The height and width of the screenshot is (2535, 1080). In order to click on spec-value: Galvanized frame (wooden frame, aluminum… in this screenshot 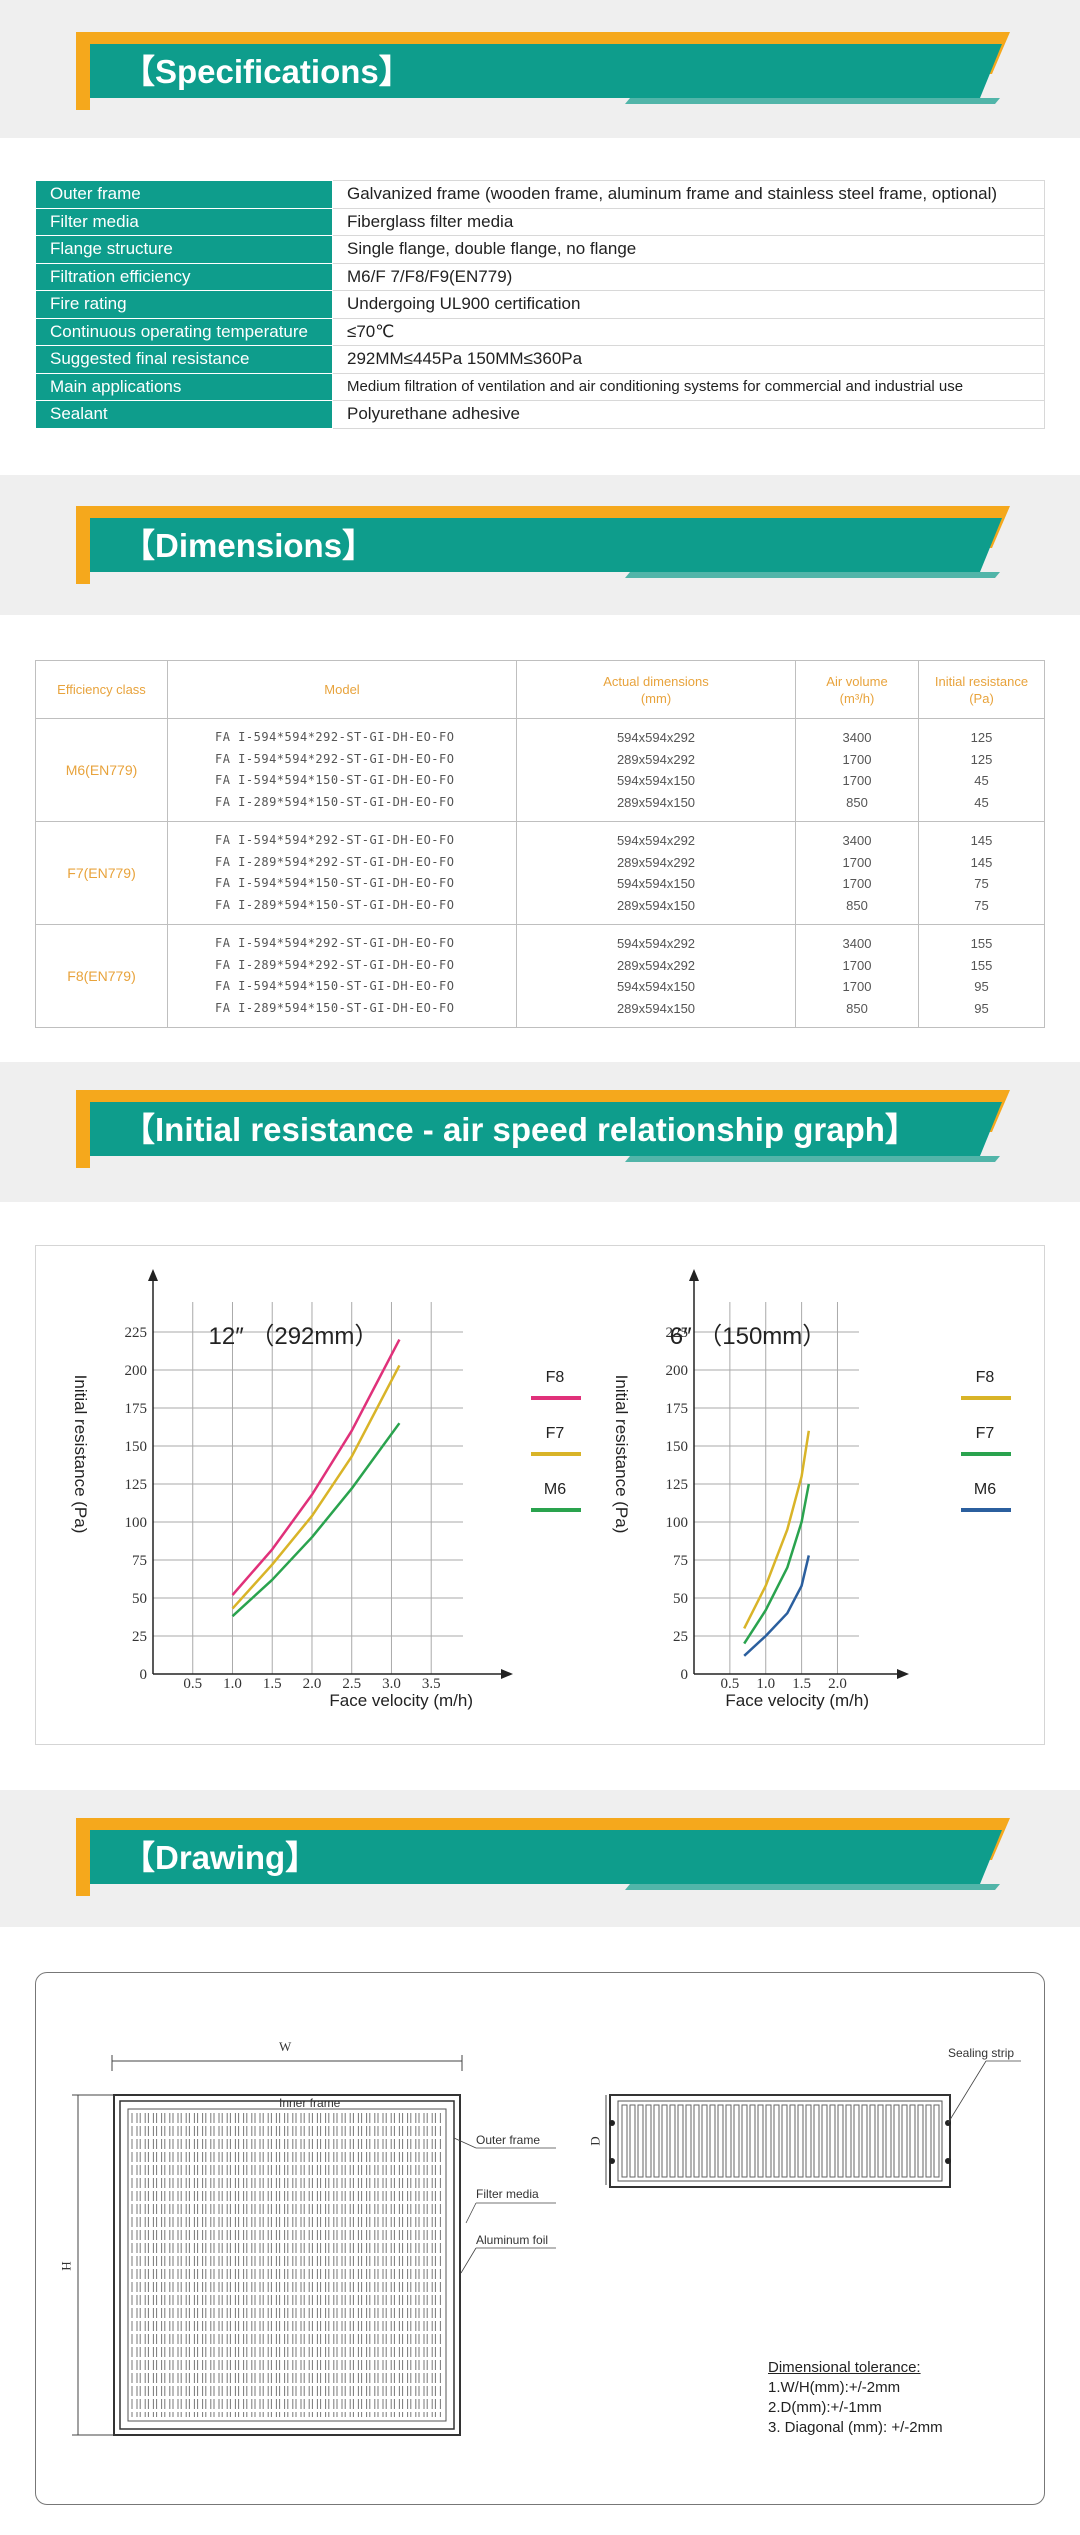, I will do `click(688, 194)`.